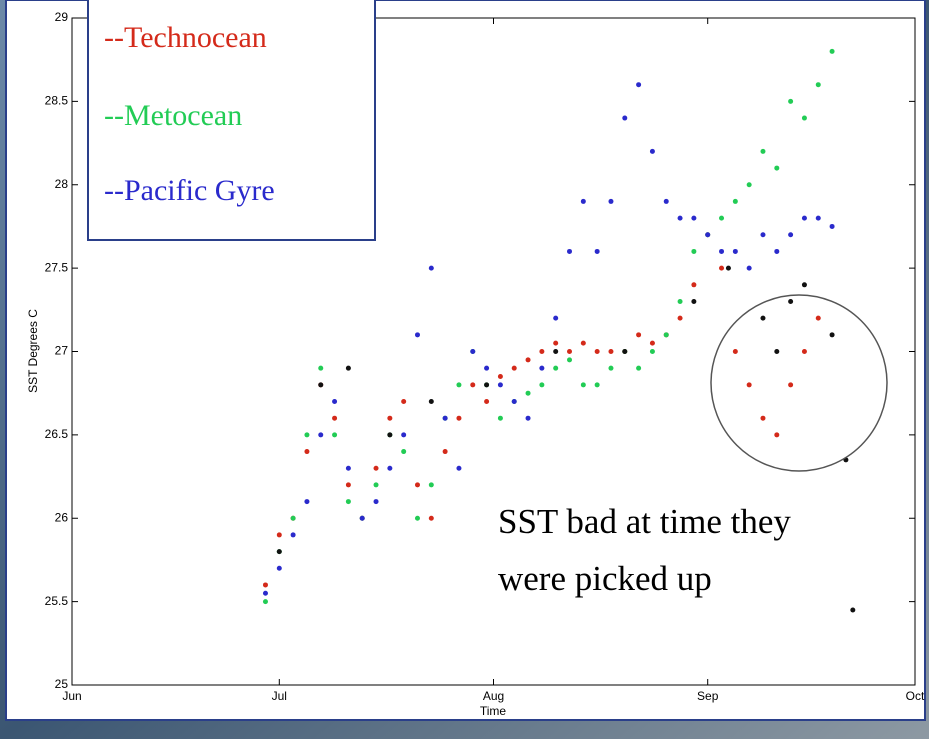 The height and width of the screenshot is (744, 929). I want to click on legend-box, so click(231, 120).